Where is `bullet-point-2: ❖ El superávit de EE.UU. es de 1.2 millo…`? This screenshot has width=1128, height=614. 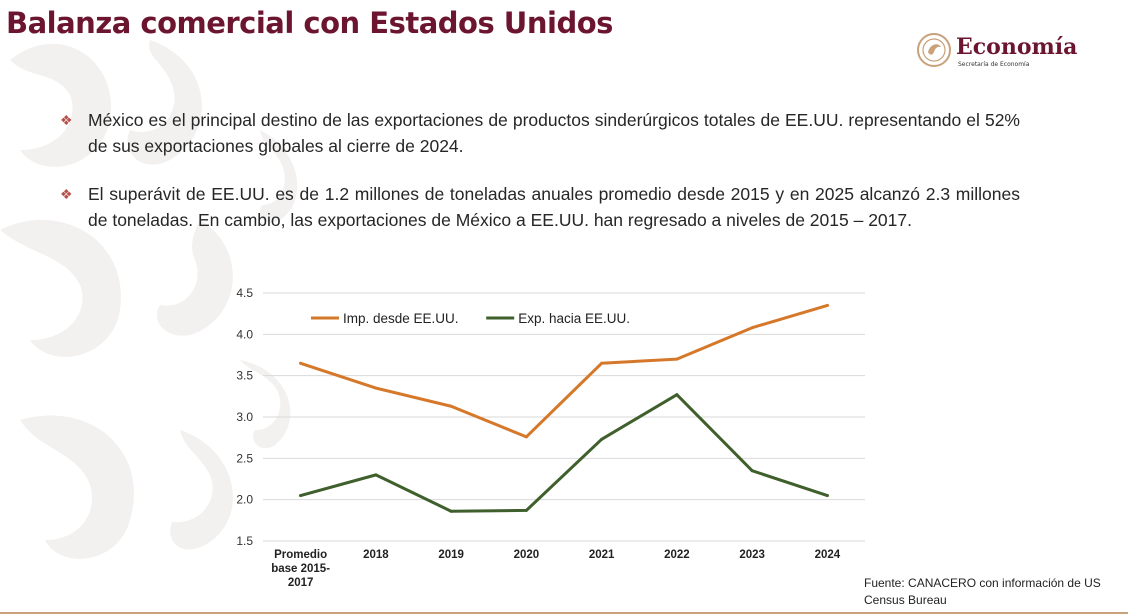
bullet-point-2: ❖ El superávit de EE.UU. es de 1.2 millo… is located at coordinates (540, 207).